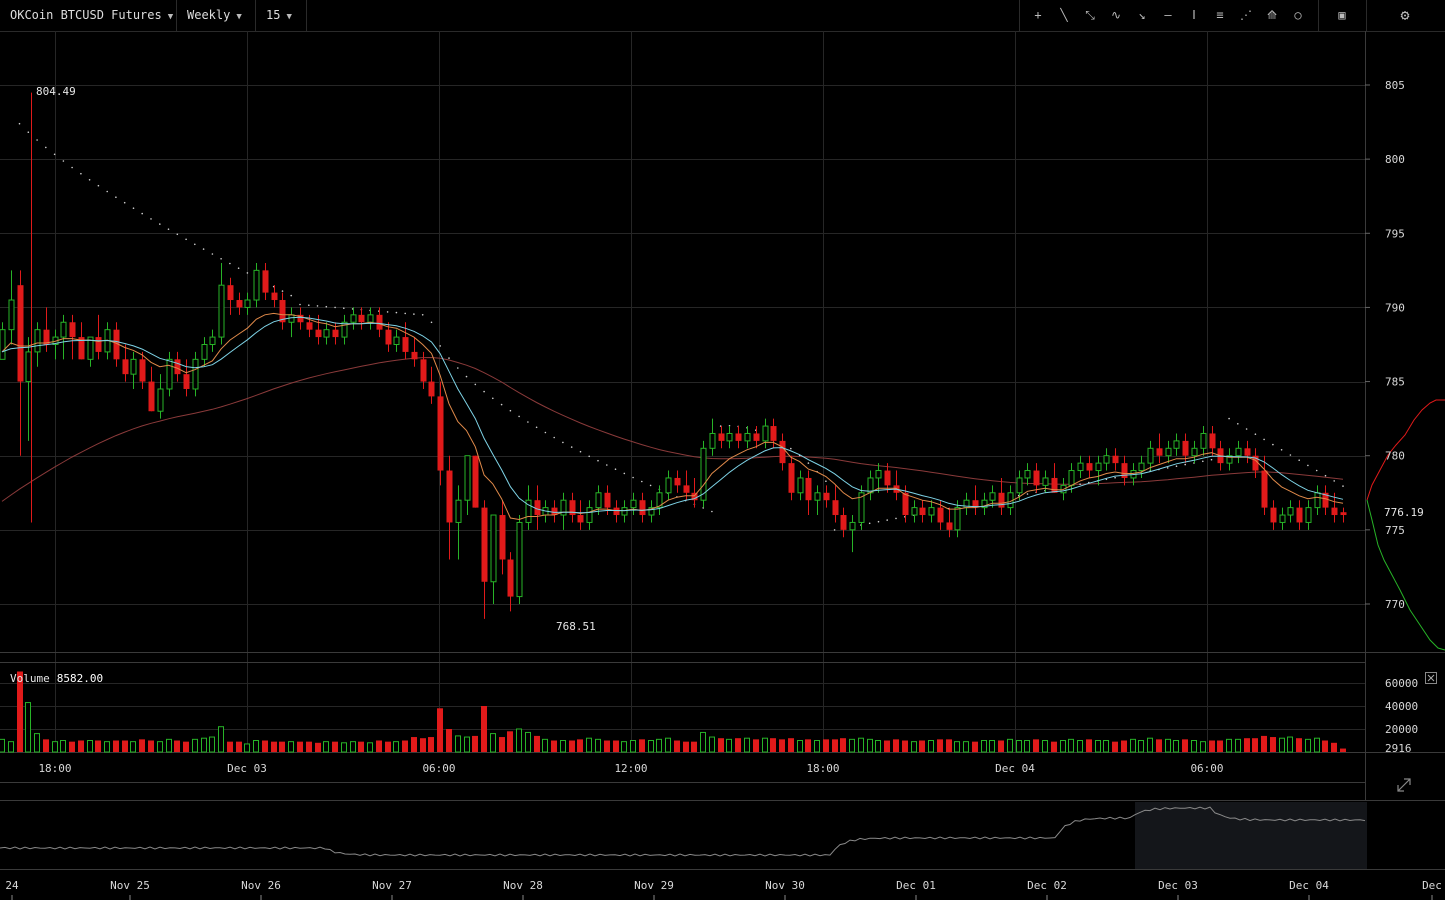 The width and height of the screenshot is (1445, 900). Describe the element at coordinates (1272, 15) in the screenshot. I see `fan-icon: ⟰` at that location.